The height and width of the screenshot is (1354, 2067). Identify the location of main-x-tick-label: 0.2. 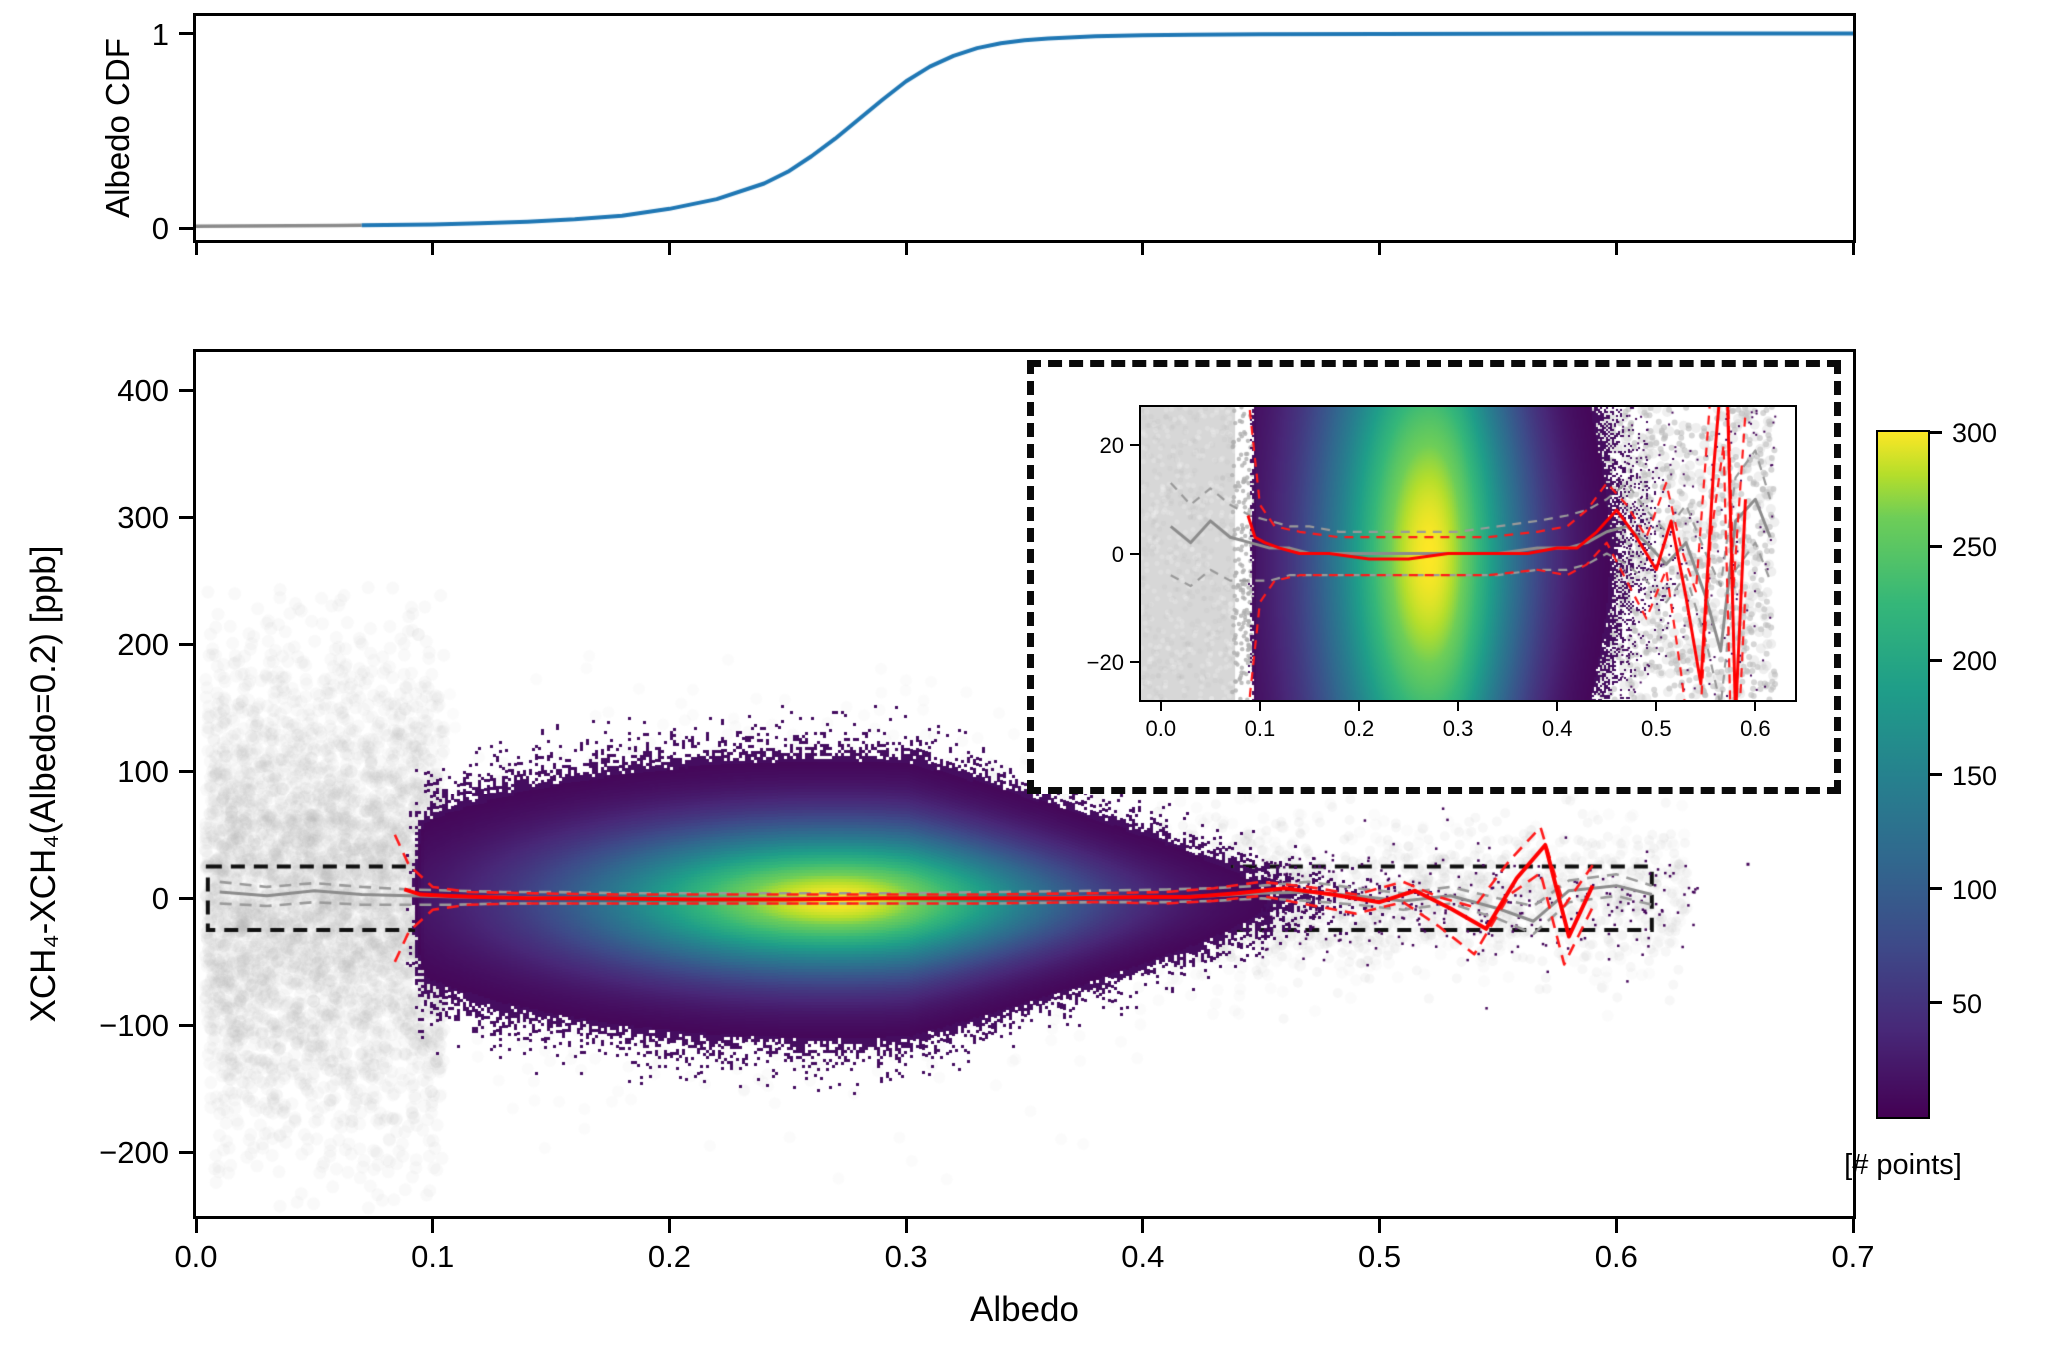
(669, 1256).